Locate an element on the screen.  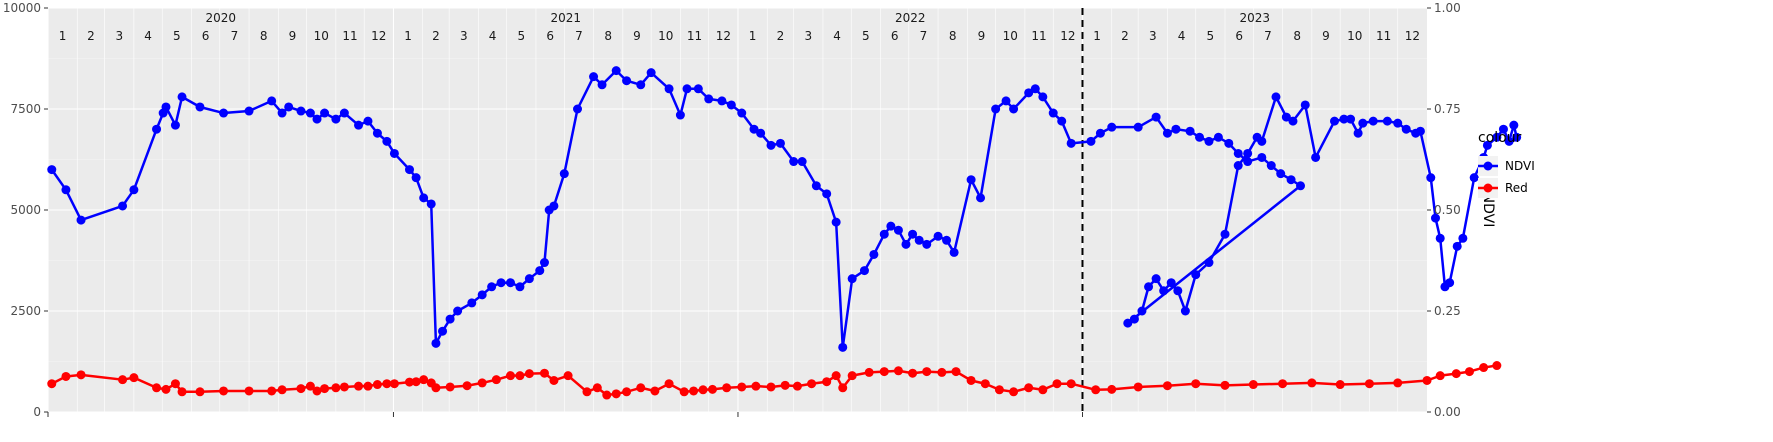
y-right-tick-label: 0.25 is located at coordinates (1447, 311).